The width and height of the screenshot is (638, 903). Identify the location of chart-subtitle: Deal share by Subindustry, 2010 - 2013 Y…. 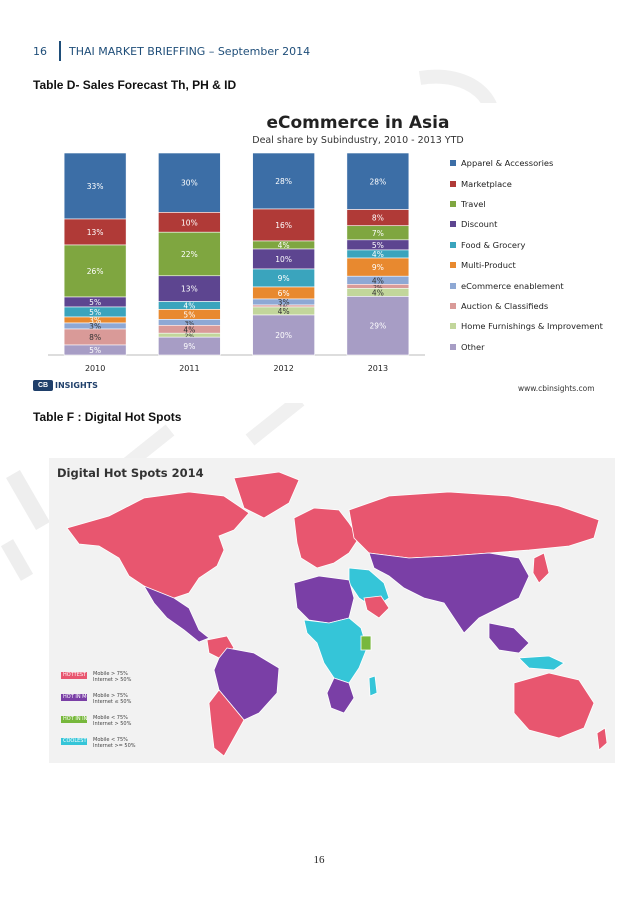
(358, 140).